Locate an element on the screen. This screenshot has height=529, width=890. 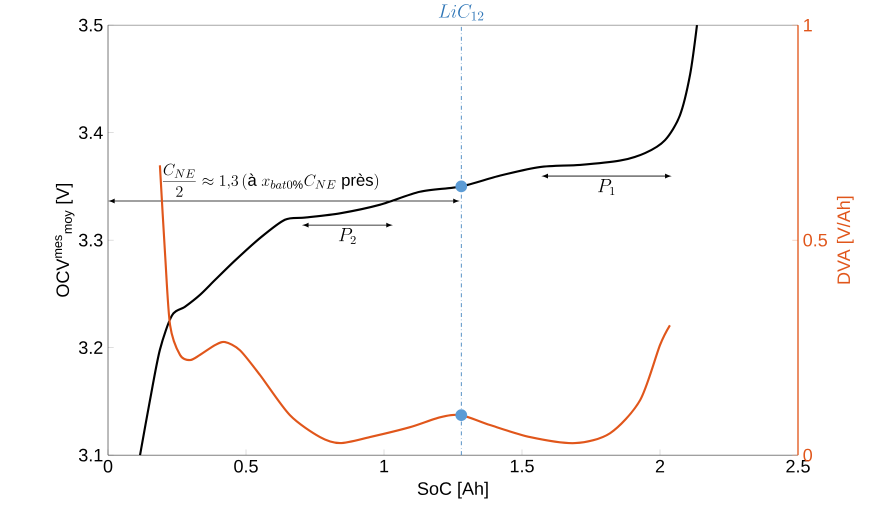
x-tick-label: 1 is located at coordinates (384, 466).